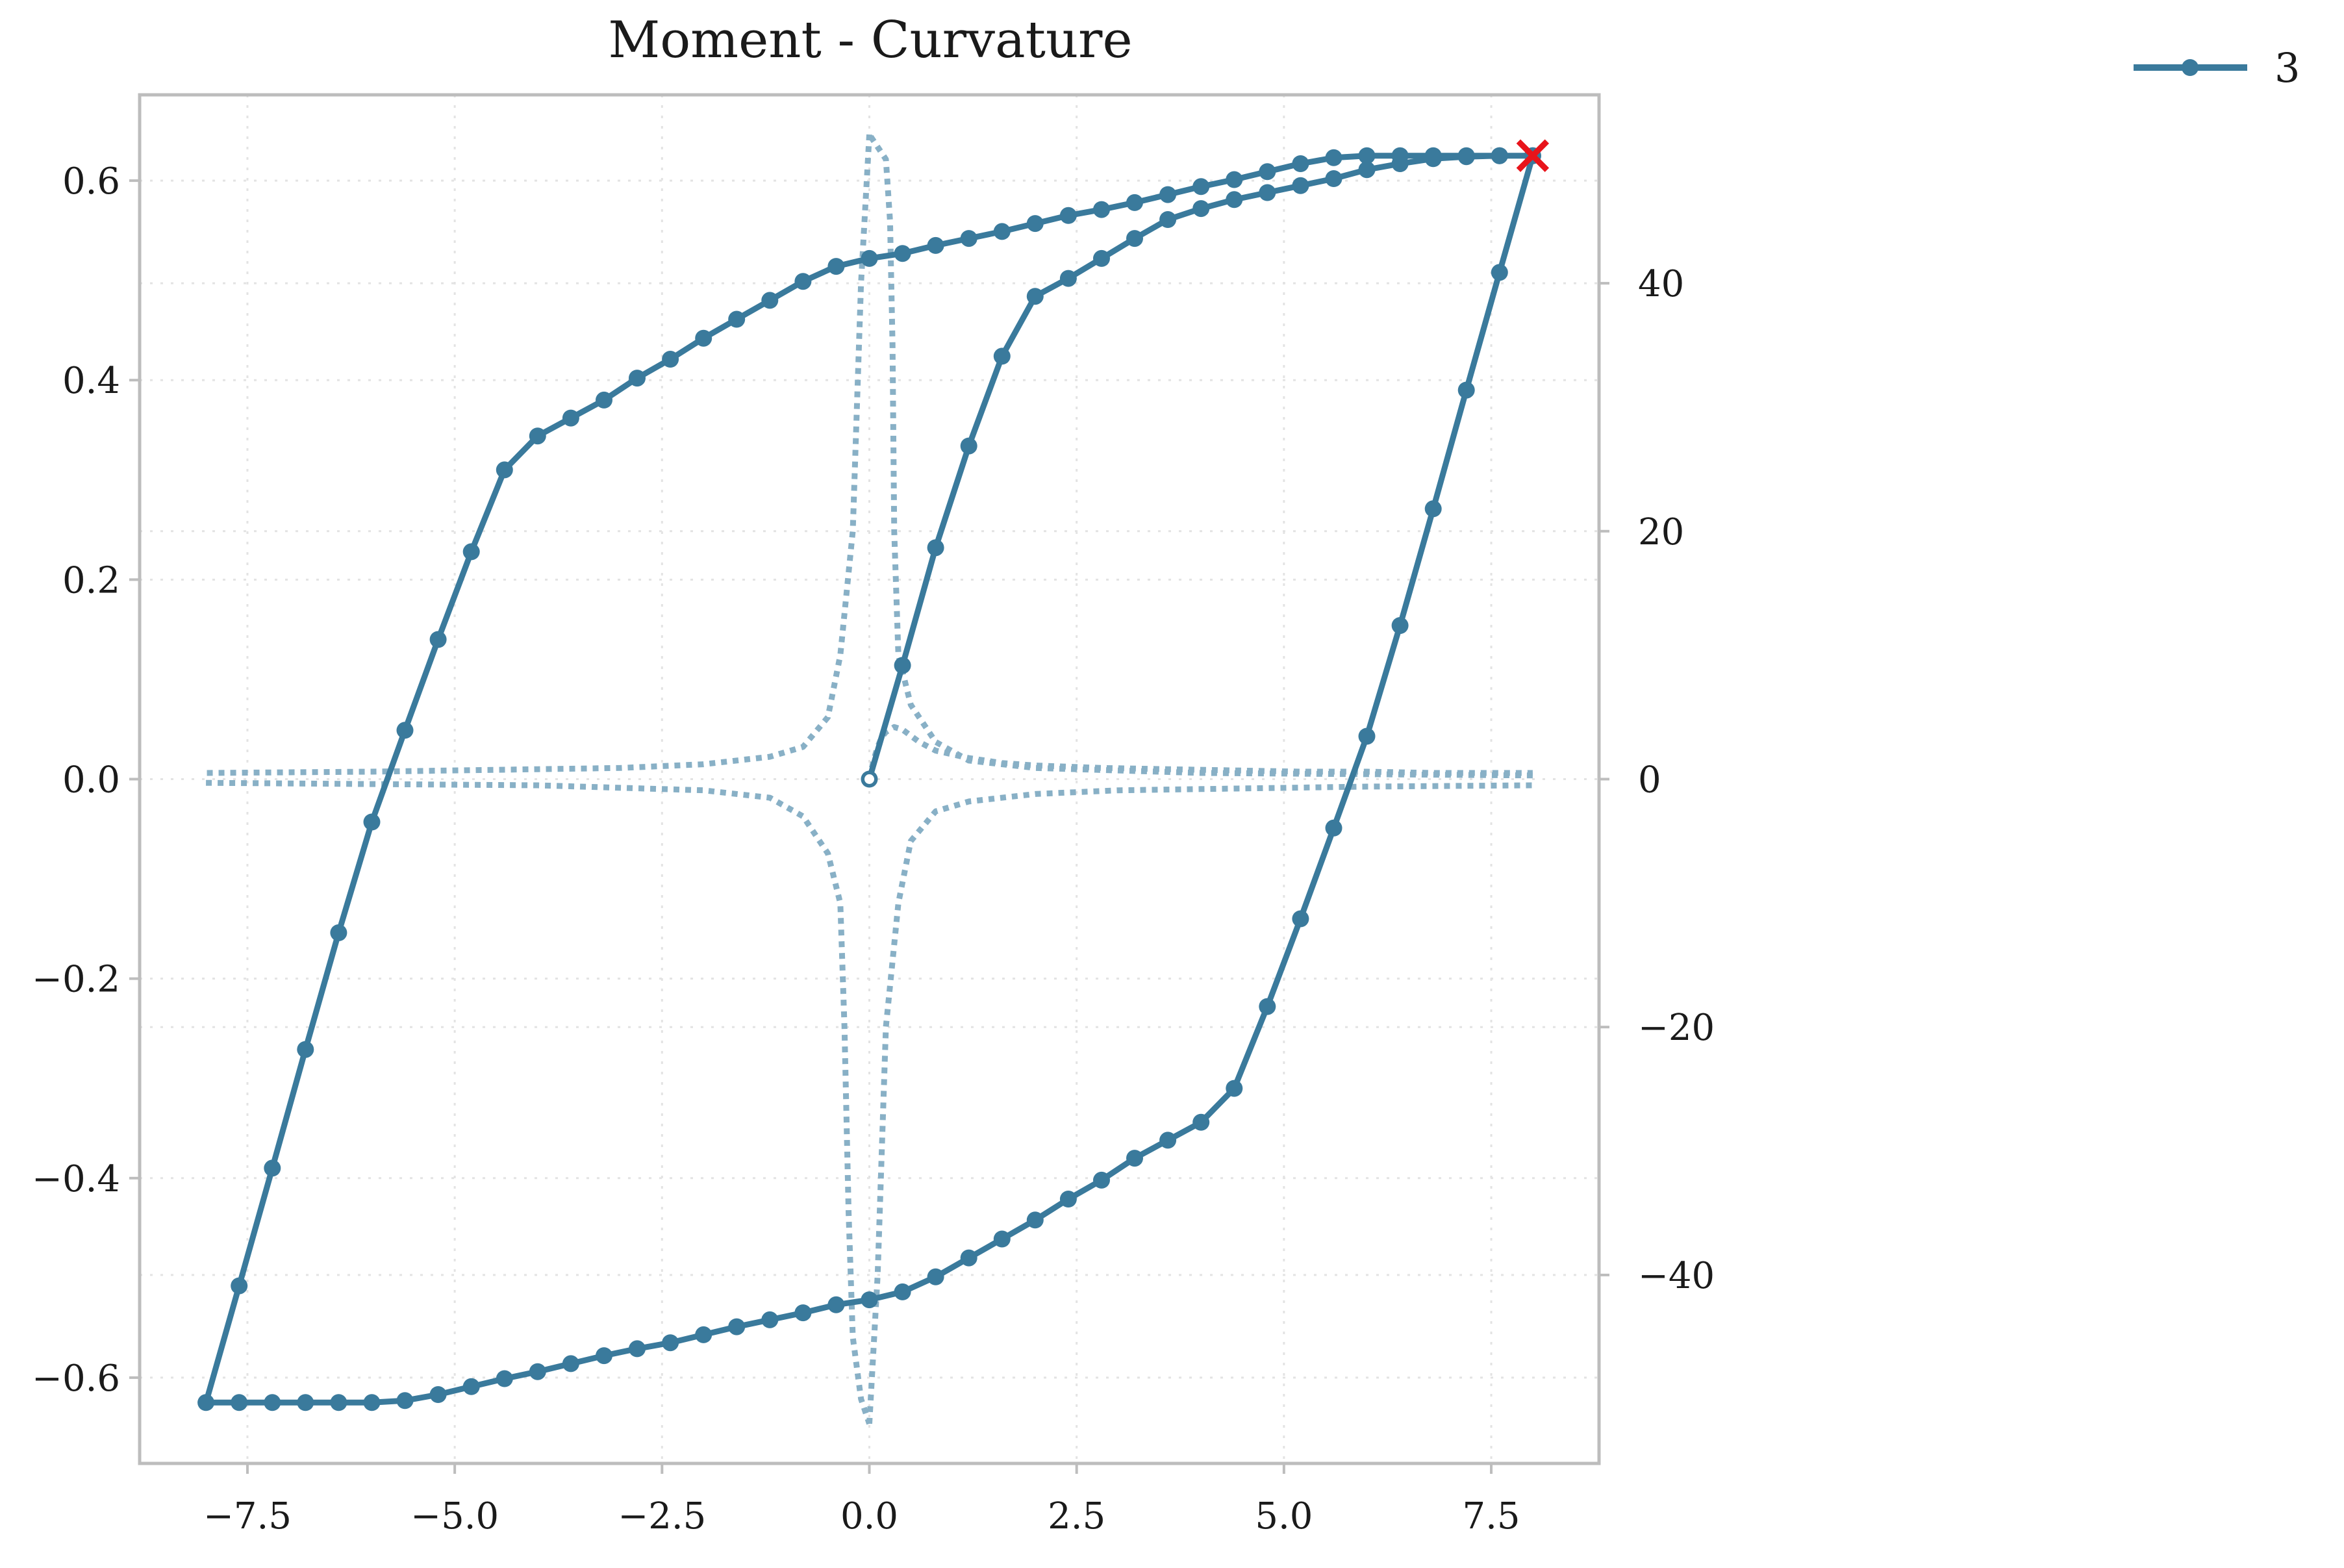  What do you see at coordinates (662, 1516) in the screenshot?
I see `x-tick-label-2: −2.5` at bounding box center [662, 1516].